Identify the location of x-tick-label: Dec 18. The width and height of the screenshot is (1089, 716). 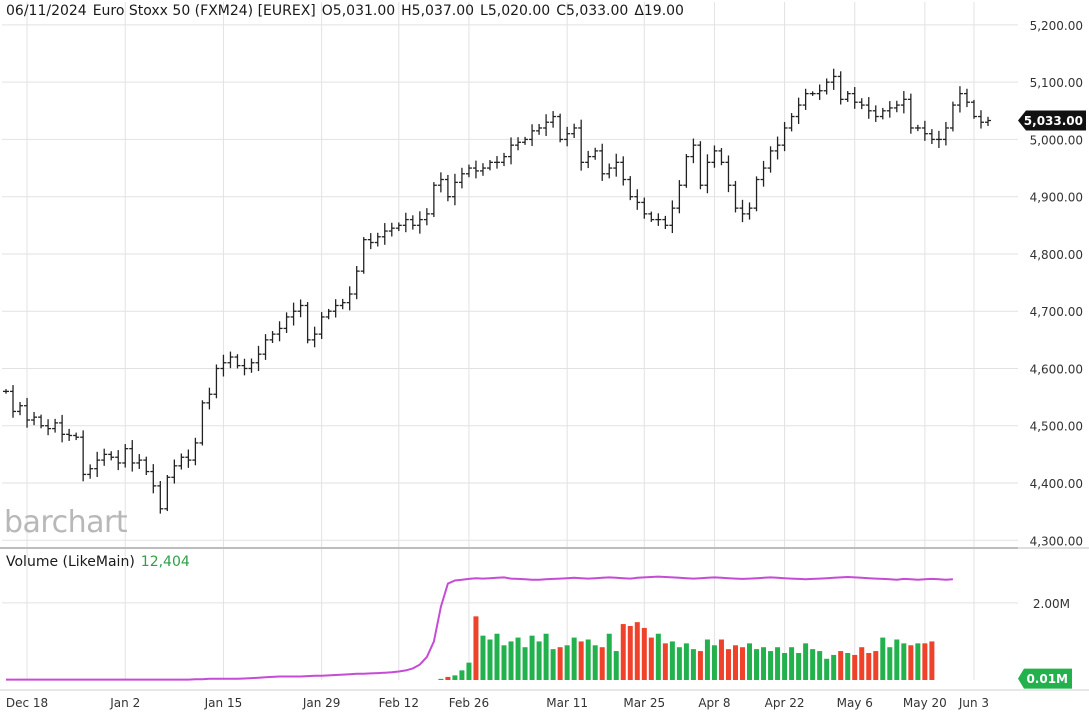
(27, 703).